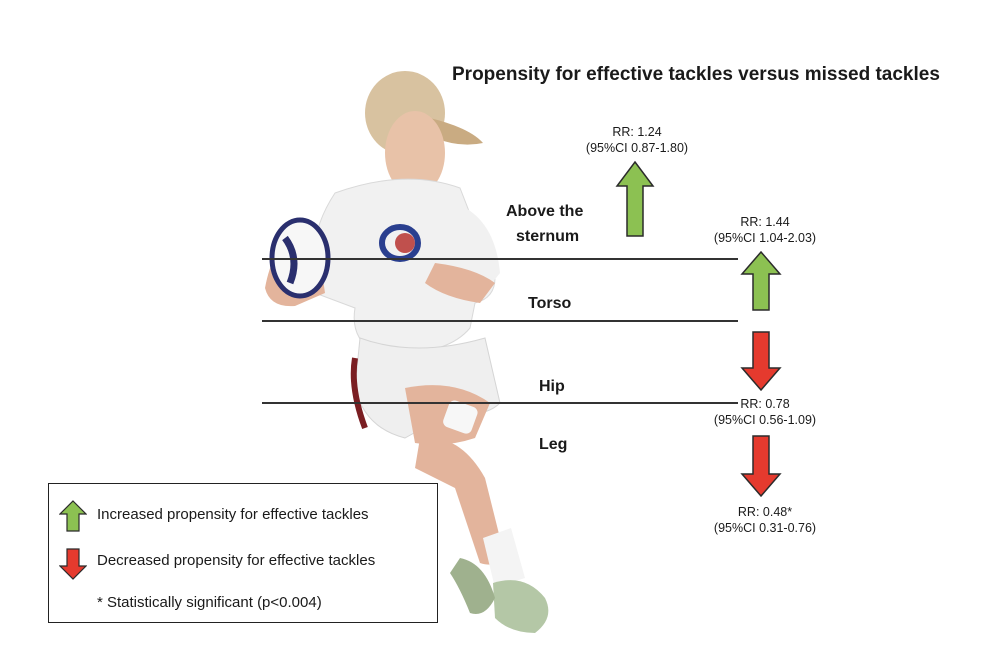 The width and height of the screenshot is (1008, 662). What do you see at coordinates (500, 403) in the screenshot?
I see `hip-line` at bounding box center [500, 403].